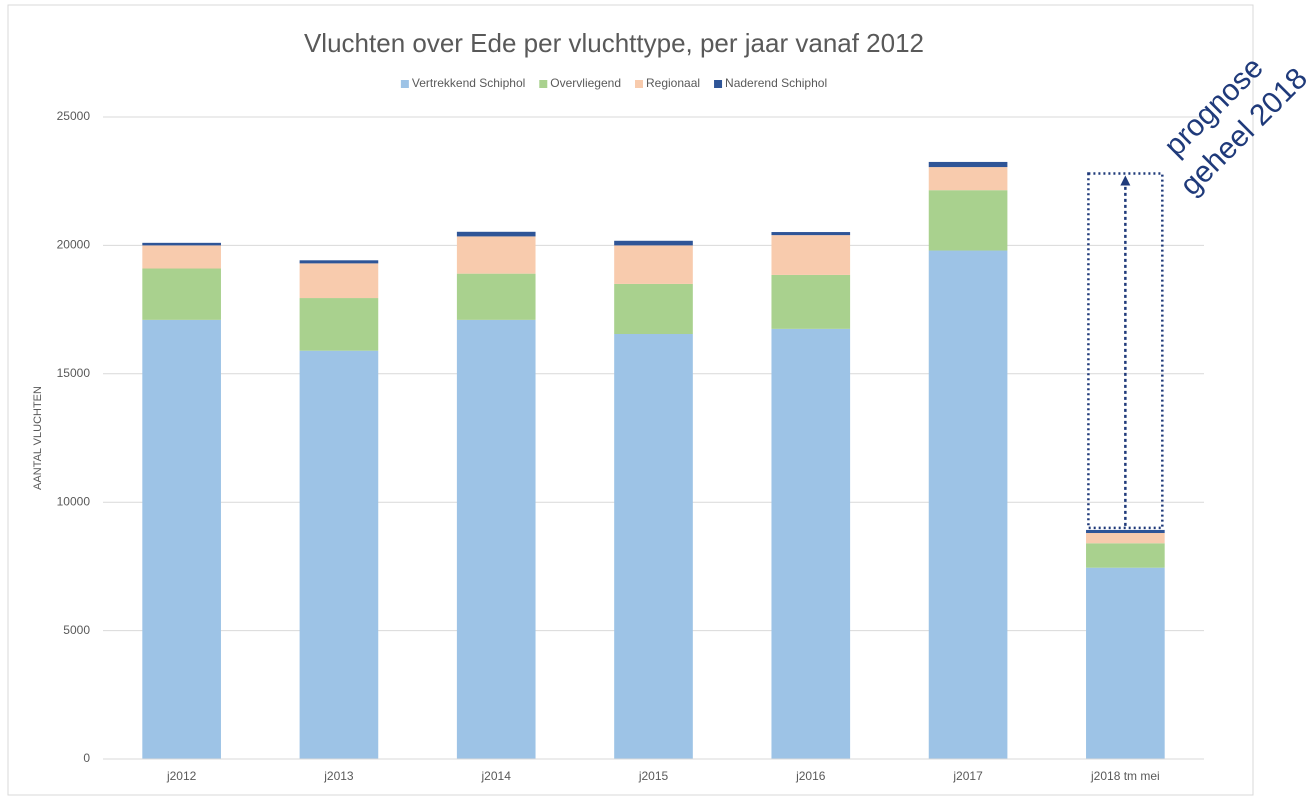 Image resolution: width=1312 pixels, height=801 pixels. Describe the element at coordinates (74, 245) in the screenshot. I see `y-tick-label: 20000` at that location.